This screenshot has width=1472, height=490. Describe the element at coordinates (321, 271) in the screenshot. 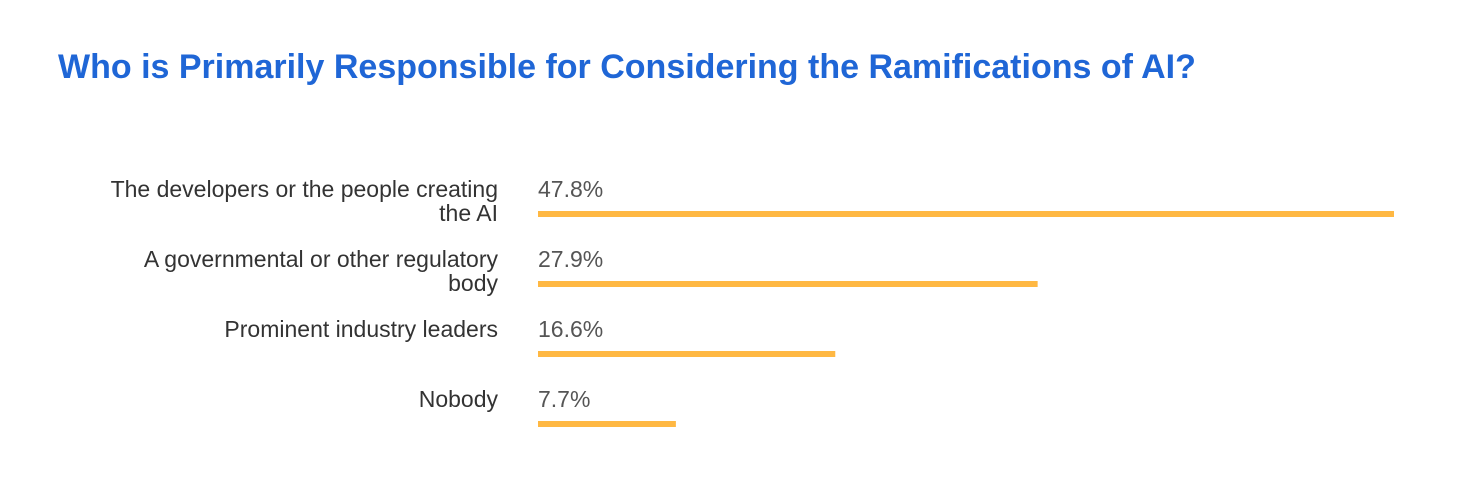

I see `category-label: A governmental or other regulatory body` at that location.